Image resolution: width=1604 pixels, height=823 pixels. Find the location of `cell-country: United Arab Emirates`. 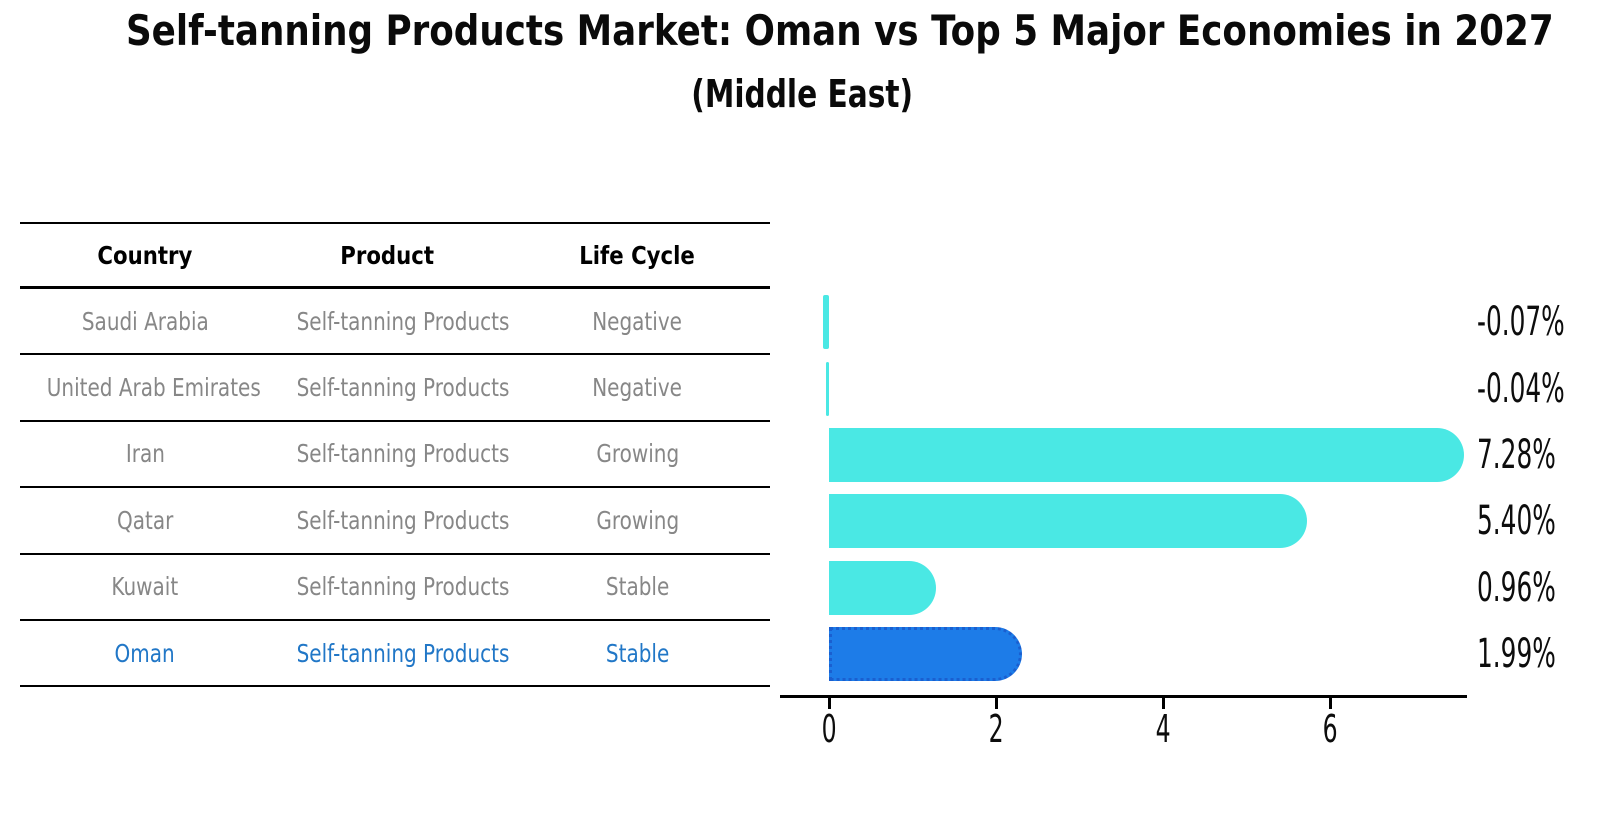

cell-country: United Arab Emirates is located at coordinates (145, 387).